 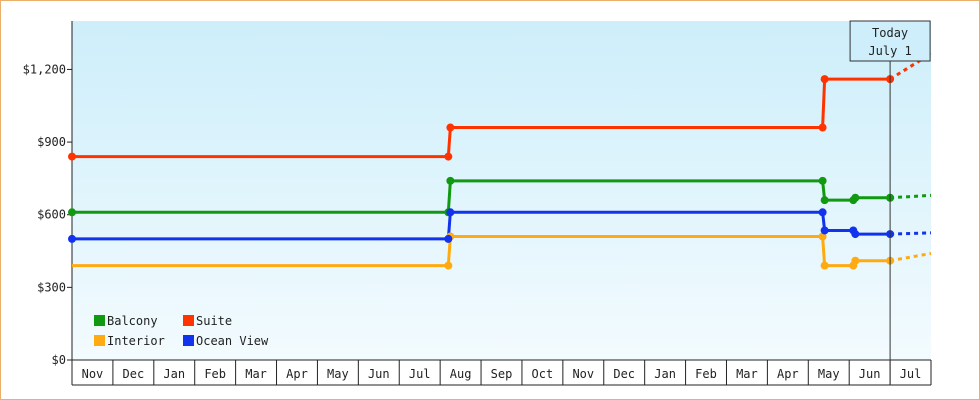 I want to click on legend-label: Ocean View, so click(x=232, y=341).